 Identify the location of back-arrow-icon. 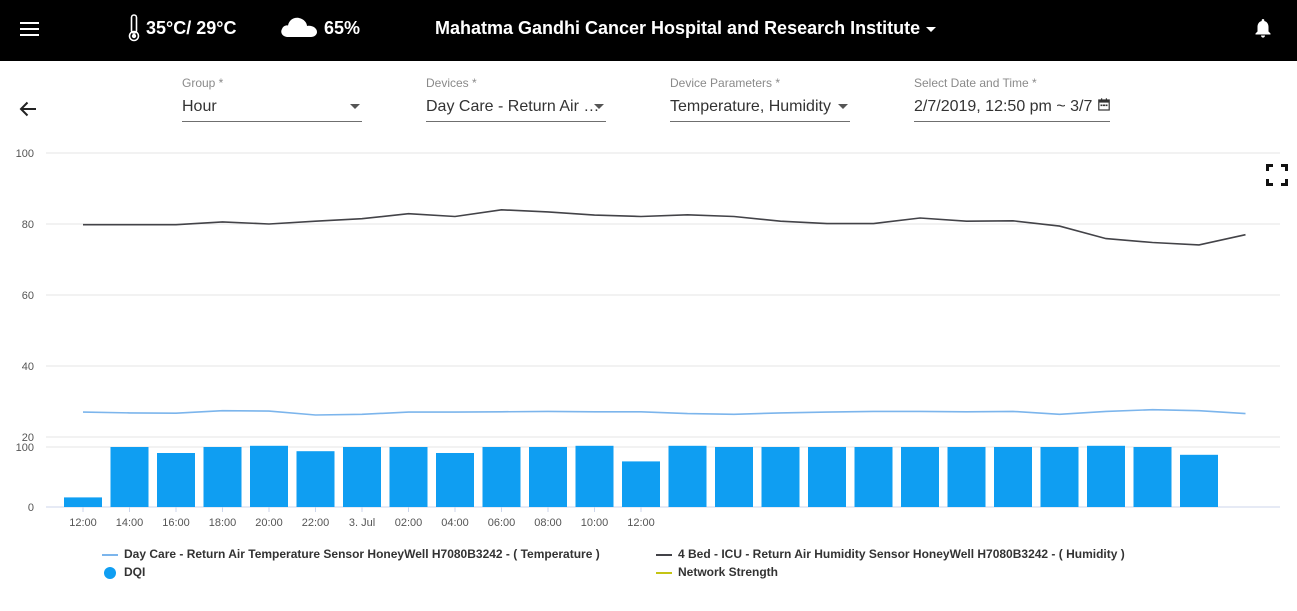
(28, 109).